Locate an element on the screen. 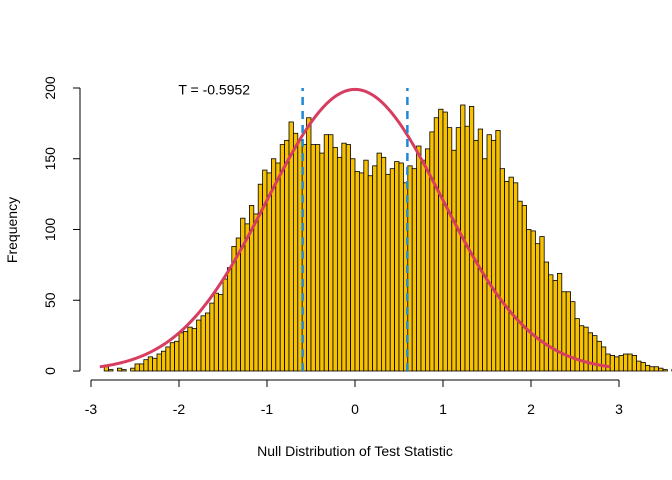 The image size is (672, 480). x-axis-label: Null Distribution of Test Statistic is located at coordinates (355, 451).